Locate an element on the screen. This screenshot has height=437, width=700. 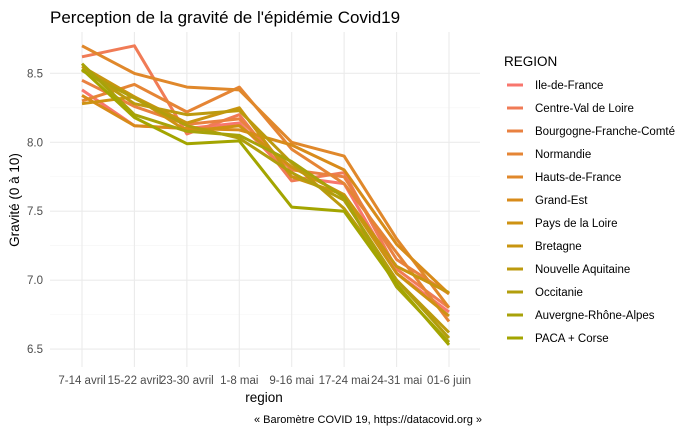
legend-label: Auvergne-Rhône-Alpes is located at coordinates (595, 316).